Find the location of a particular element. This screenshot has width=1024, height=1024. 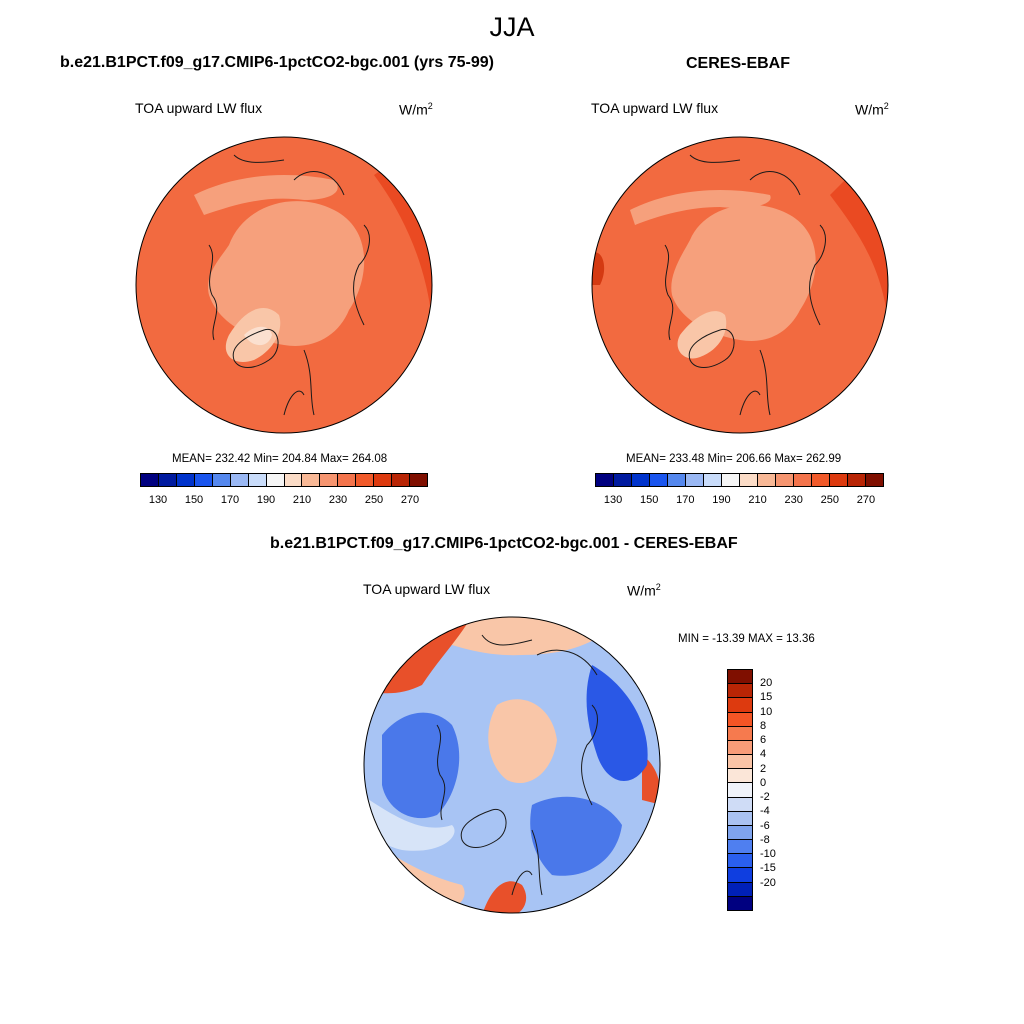

model-map-asia-band is located at coordinates (266, 195).